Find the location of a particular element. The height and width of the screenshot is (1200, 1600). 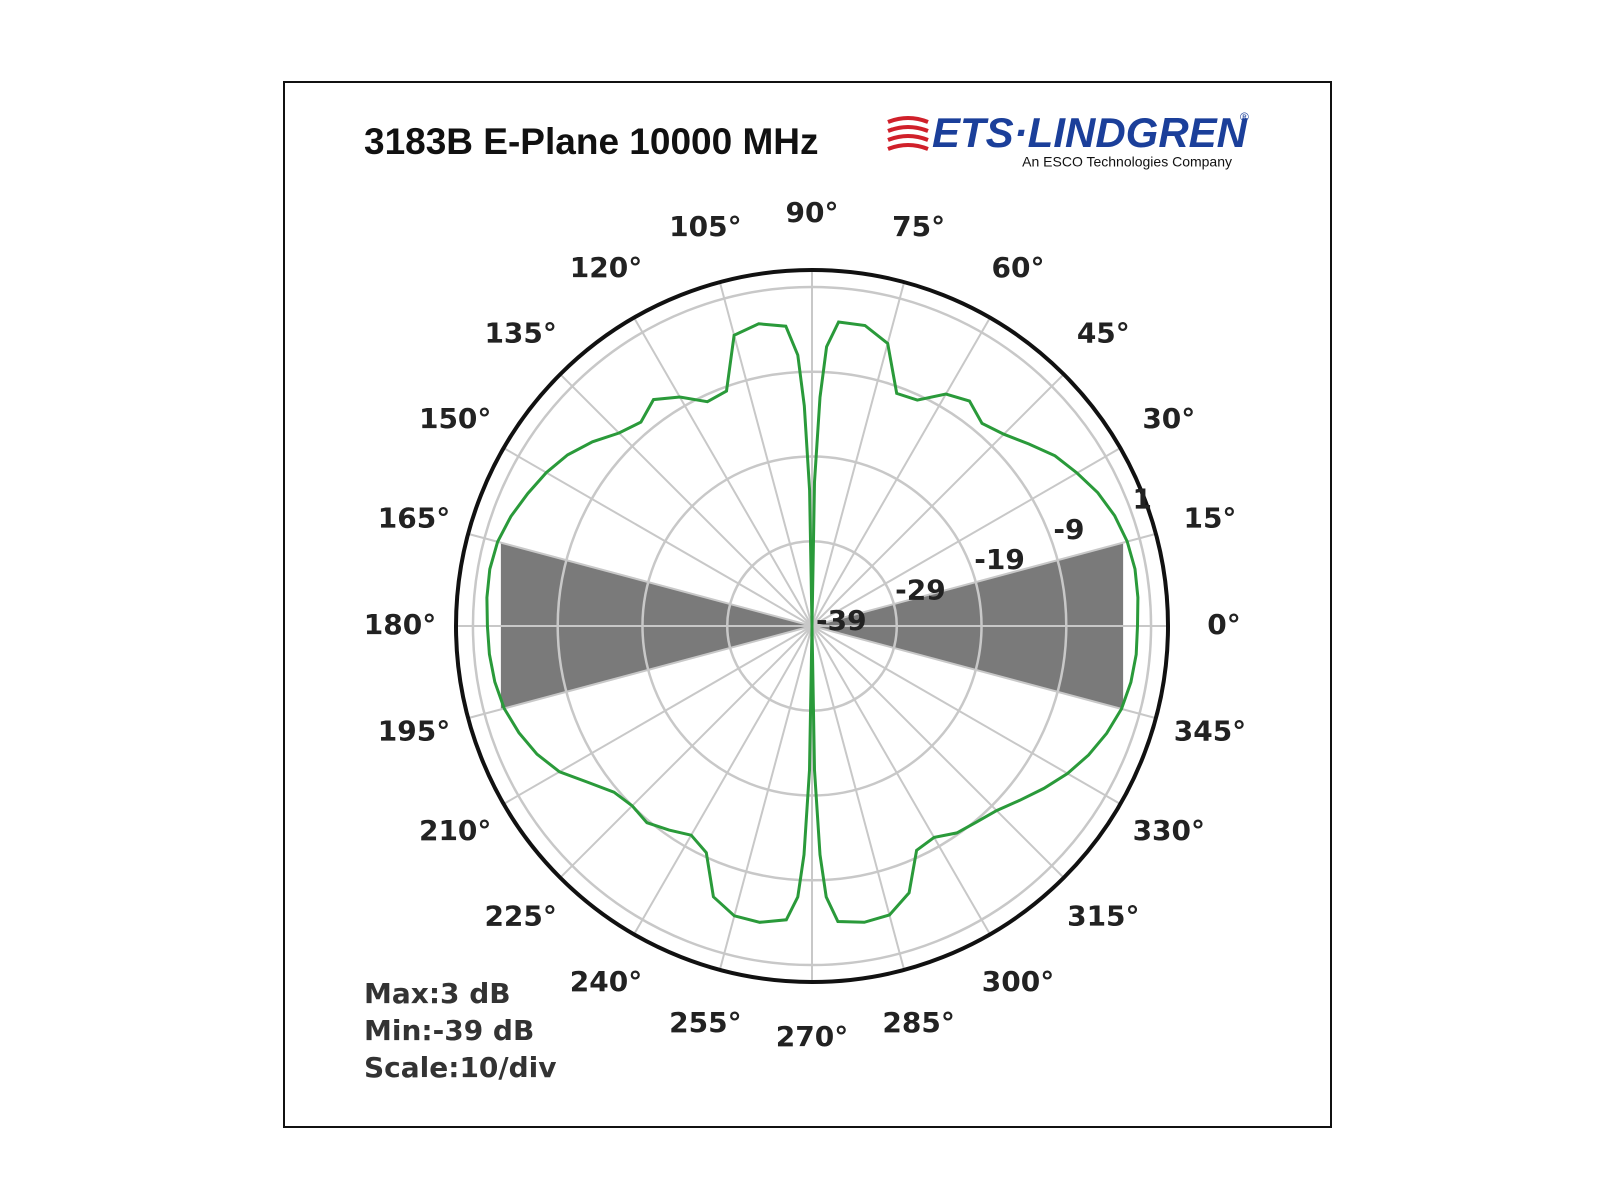

r-tick-label: 1 is located at coordinates (1142, 498).